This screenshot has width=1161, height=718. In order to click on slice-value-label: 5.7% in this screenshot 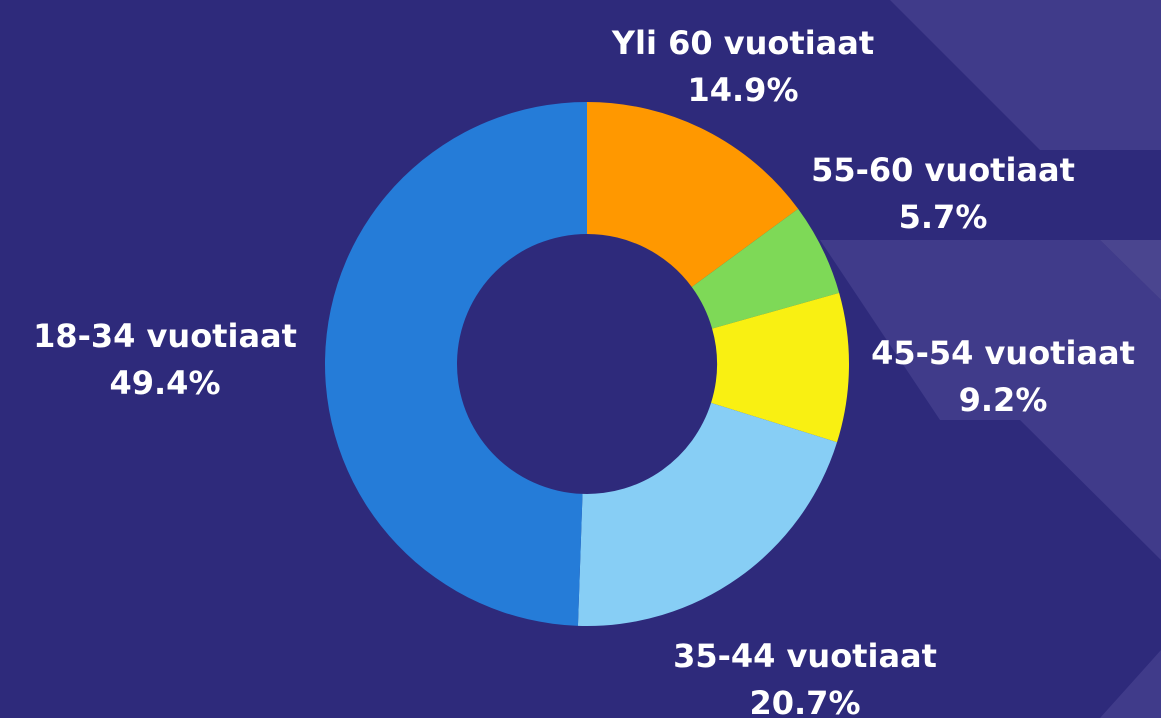, I will do `click(943, 217)`.